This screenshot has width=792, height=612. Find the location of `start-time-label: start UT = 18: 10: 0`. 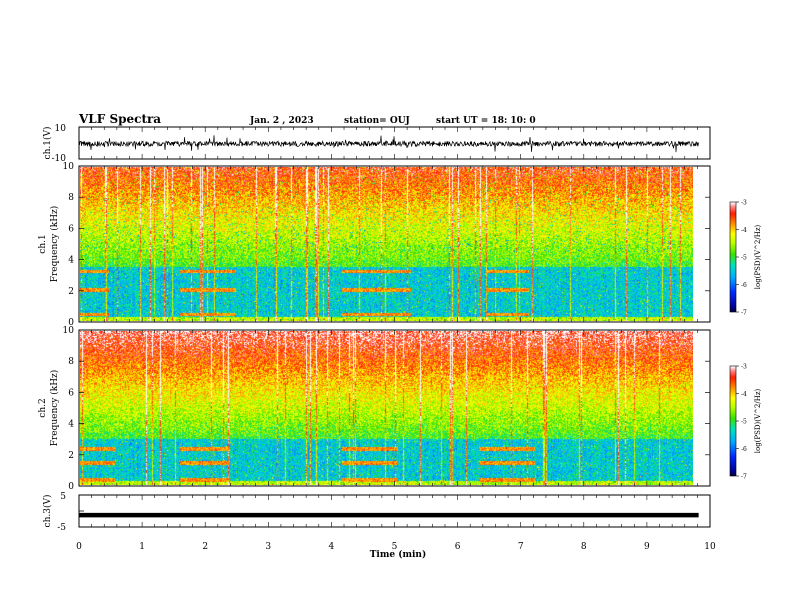

start-time-label: start UT = 18: 10: 0 is located at coordinates (486, 121).